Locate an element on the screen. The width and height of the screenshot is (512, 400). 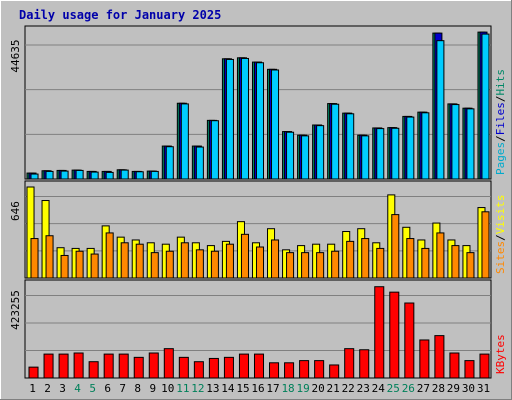
panel-max-label: 44635 is located at coordinates (15, 55).